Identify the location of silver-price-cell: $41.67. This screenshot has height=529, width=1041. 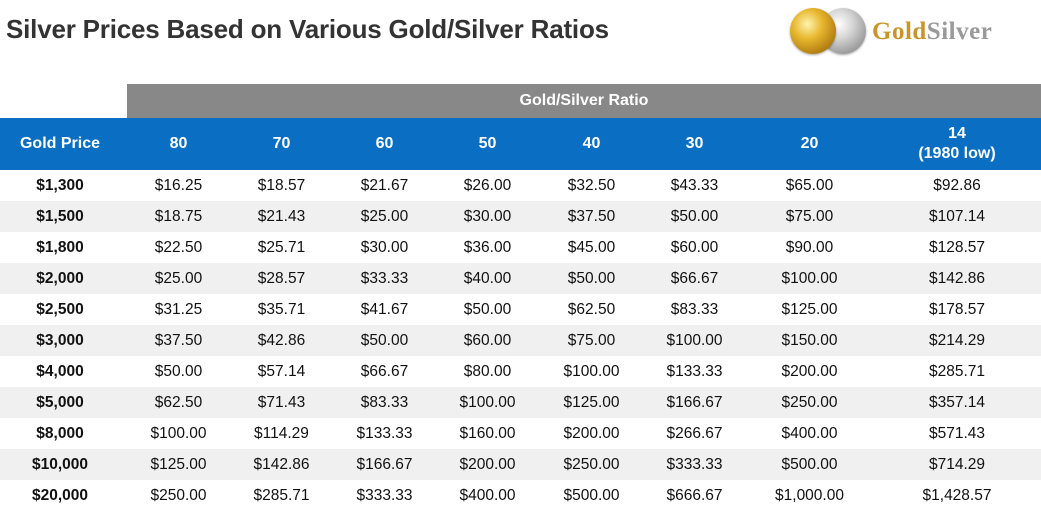
(384, 309).